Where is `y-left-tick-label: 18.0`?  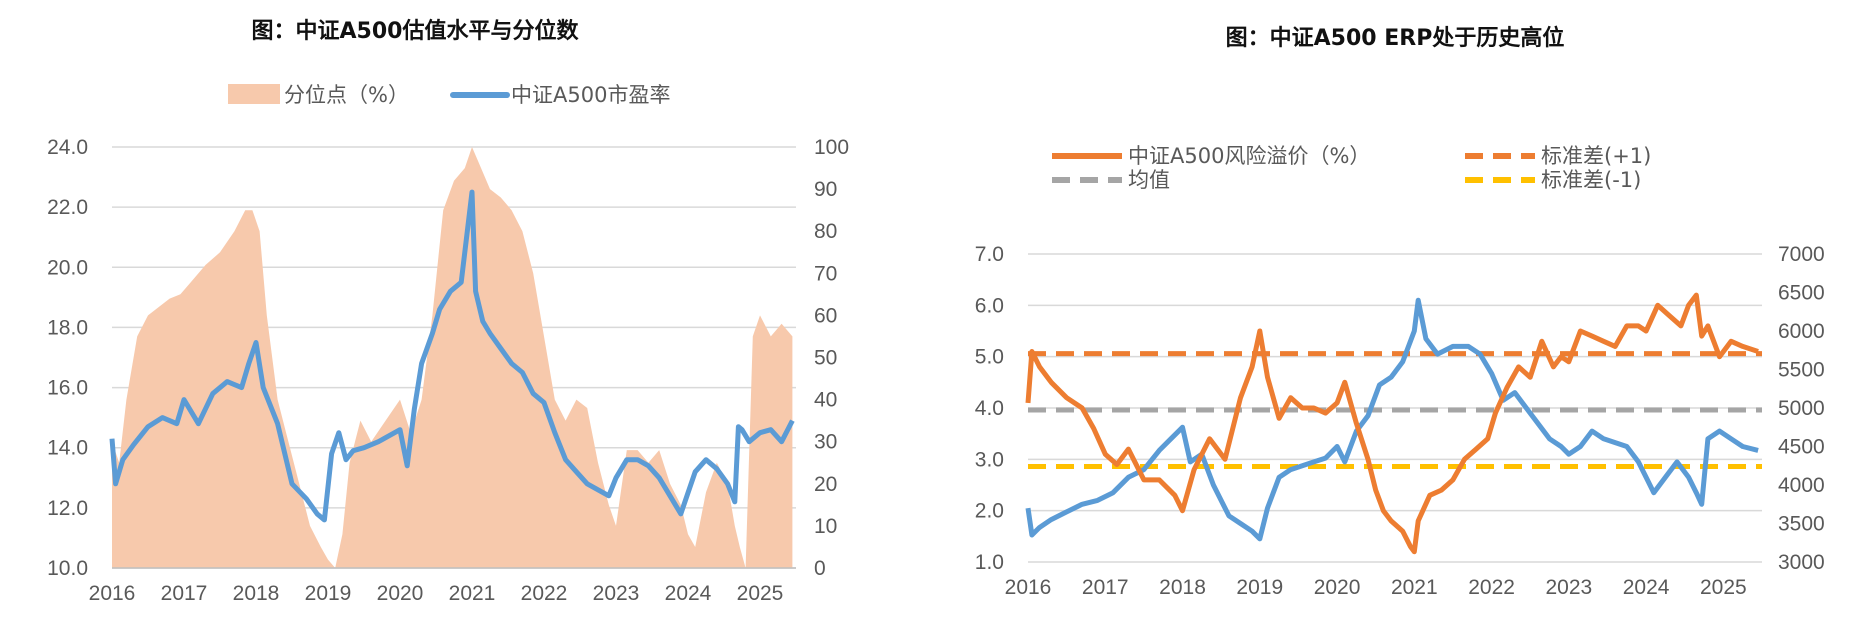 y-left-tick-label: 18.0 is located at coordinates (67, 327).